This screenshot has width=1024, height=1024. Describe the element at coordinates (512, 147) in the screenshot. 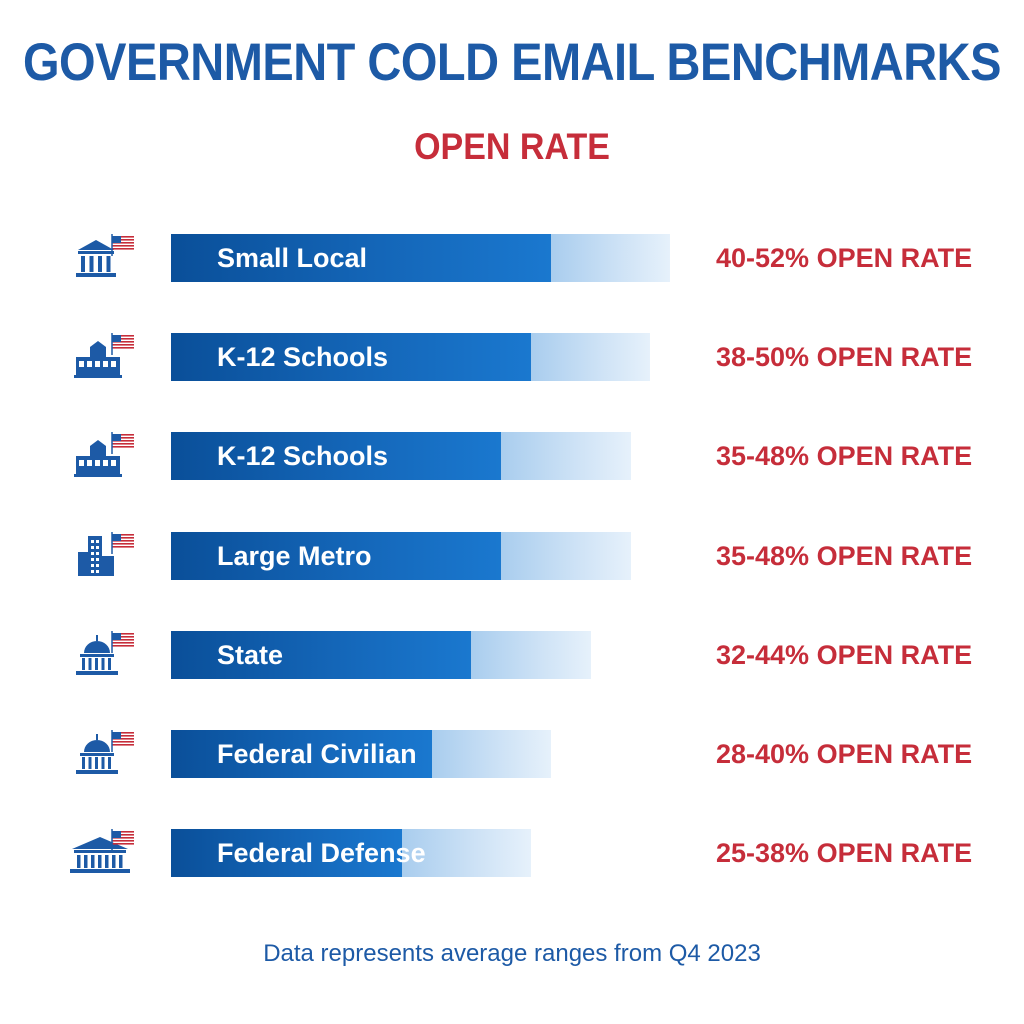

I see `chart-subtitle: OPEN RATE` at that location.